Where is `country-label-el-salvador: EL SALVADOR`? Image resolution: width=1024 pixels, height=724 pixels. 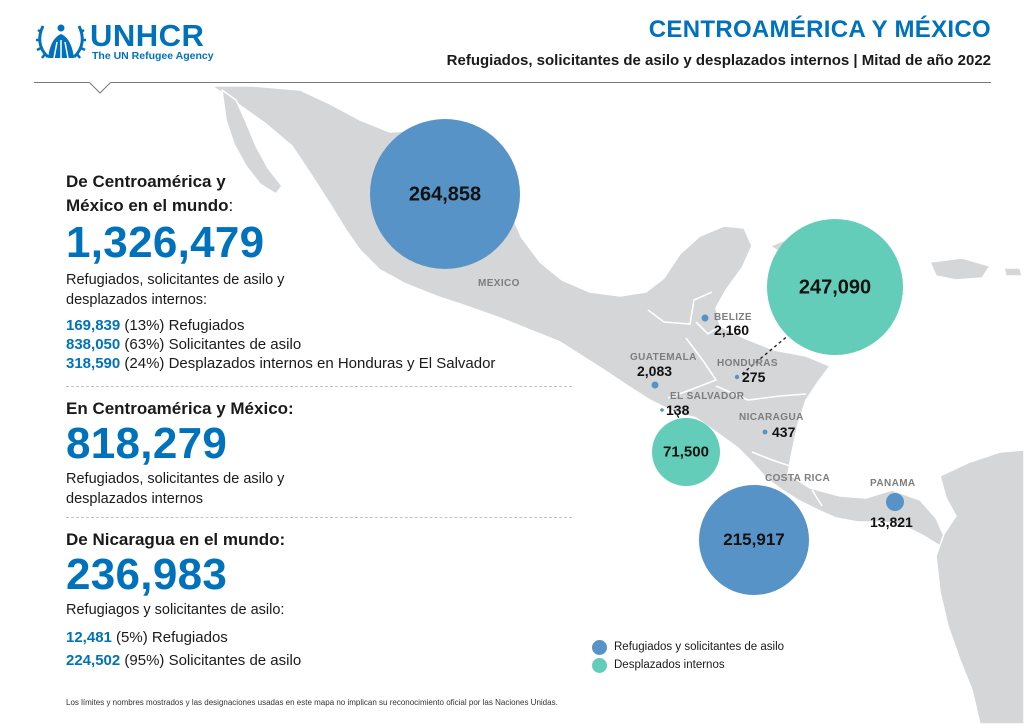
country-label-el-salvador: EL SALVADOR is located at coordinates (707, 396).